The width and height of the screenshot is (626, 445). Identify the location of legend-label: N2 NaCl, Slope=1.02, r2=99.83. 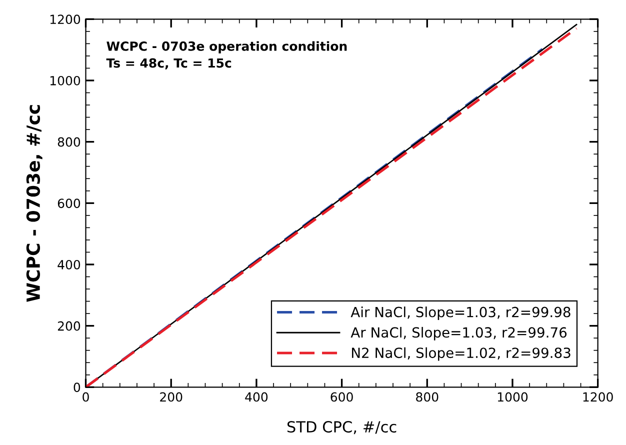
(461, 354).